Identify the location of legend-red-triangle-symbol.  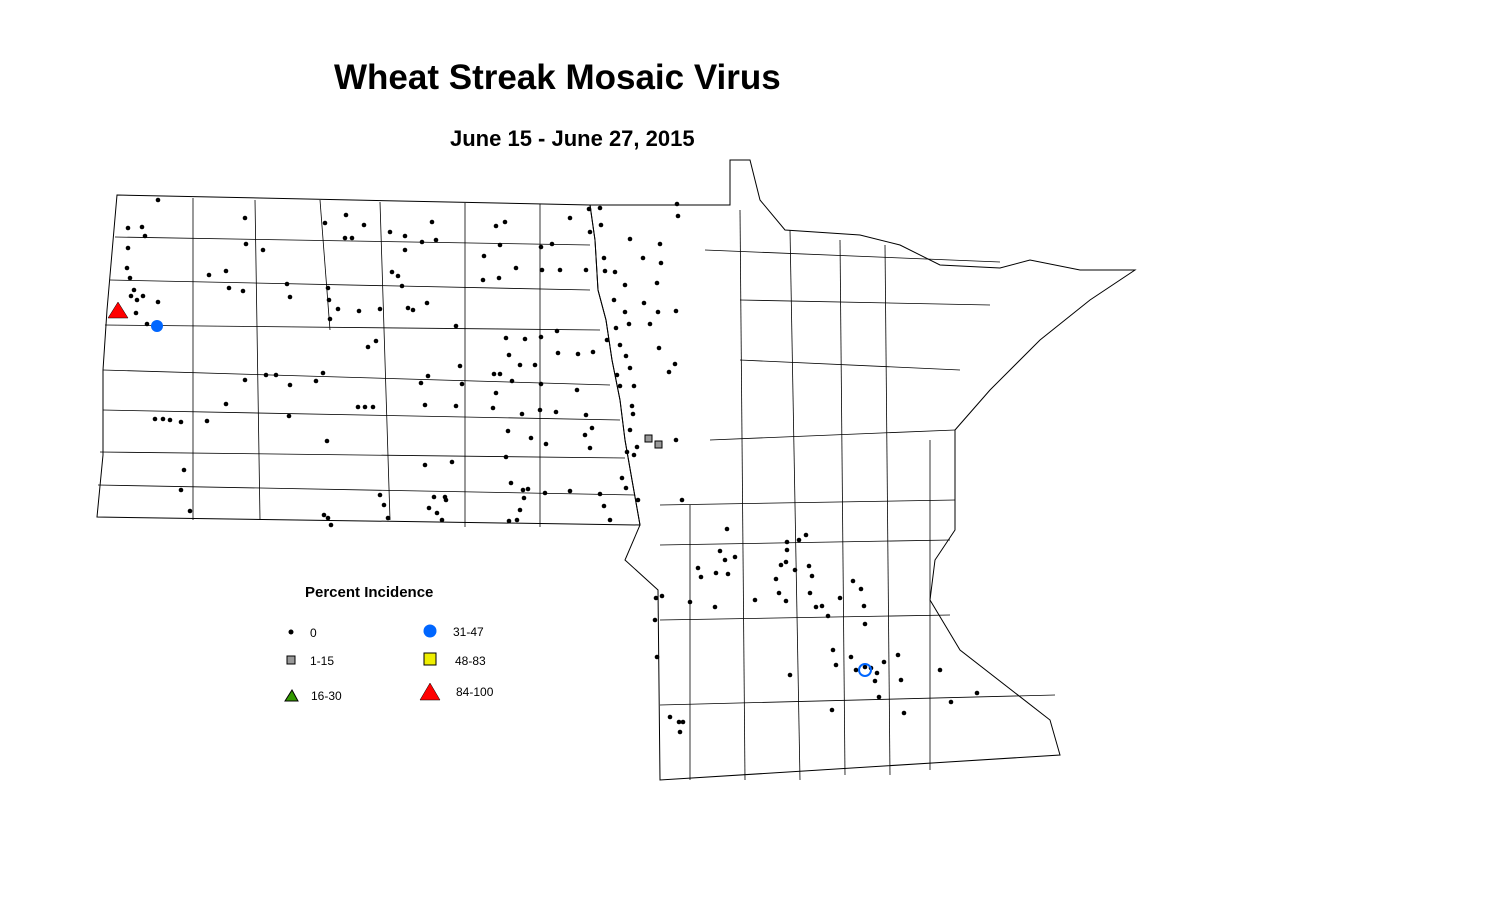
(430, 691).